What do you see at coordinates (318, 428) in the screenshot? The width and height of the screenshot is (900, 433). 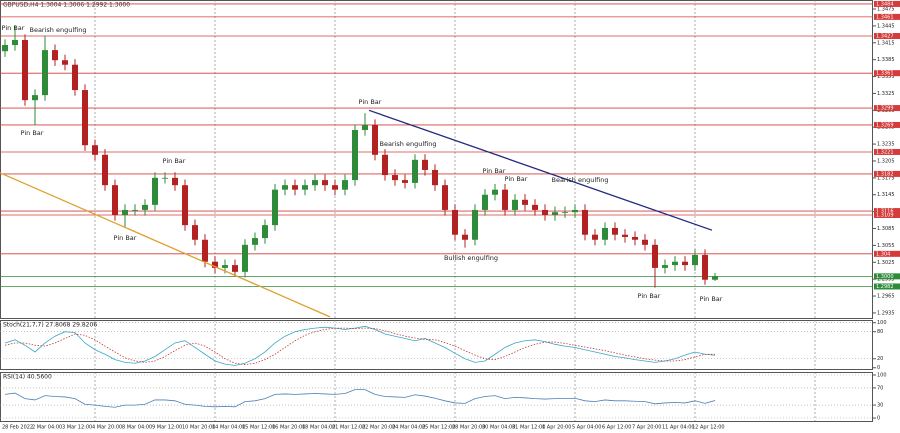 I see `x-tick-label: 18 Mar 04:00` at bounding box center [318, 428].